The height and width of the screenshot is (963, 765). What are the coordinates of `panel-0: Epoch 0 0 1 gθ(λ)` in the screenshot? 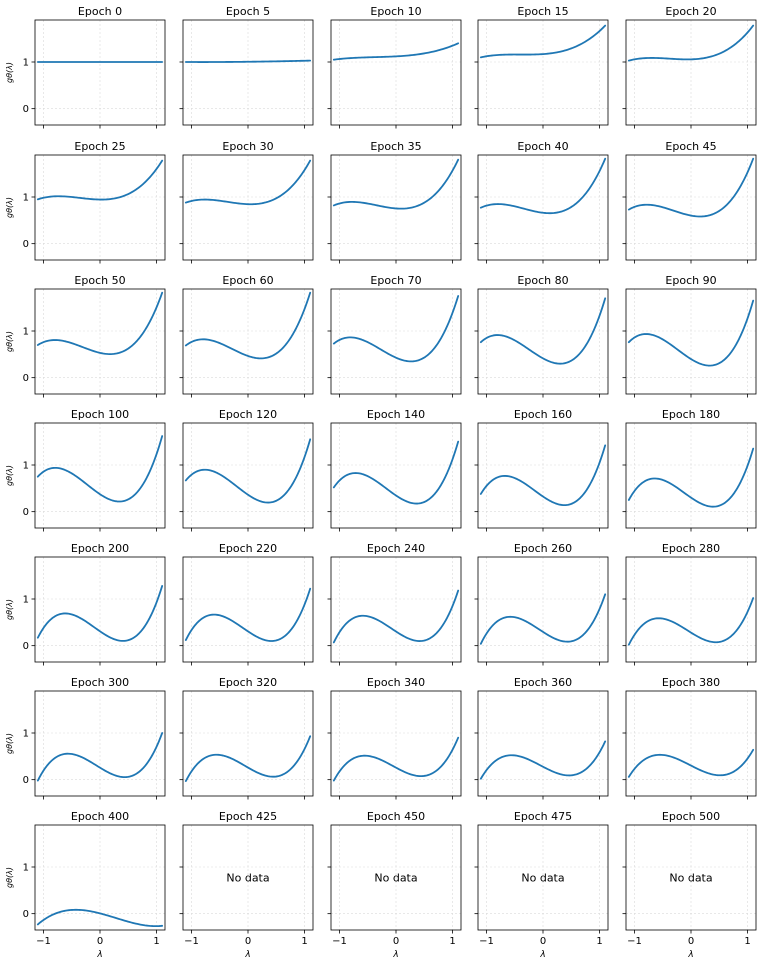 It's located at (85, 67).